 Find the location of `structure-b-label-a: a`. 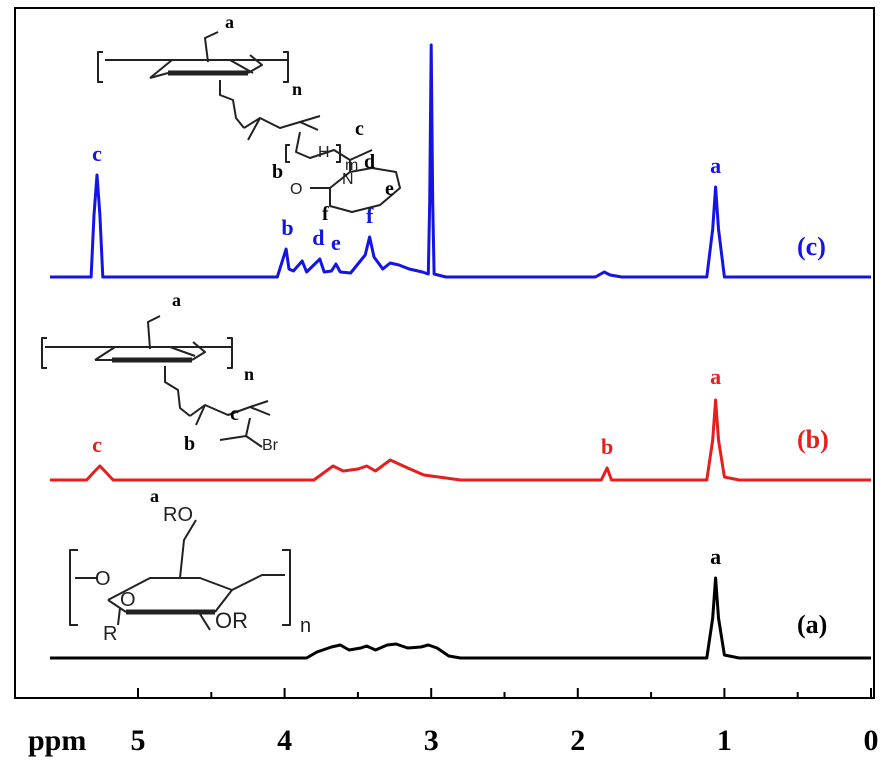

structure-b-label-a: a is located at coordinates (176, 300).